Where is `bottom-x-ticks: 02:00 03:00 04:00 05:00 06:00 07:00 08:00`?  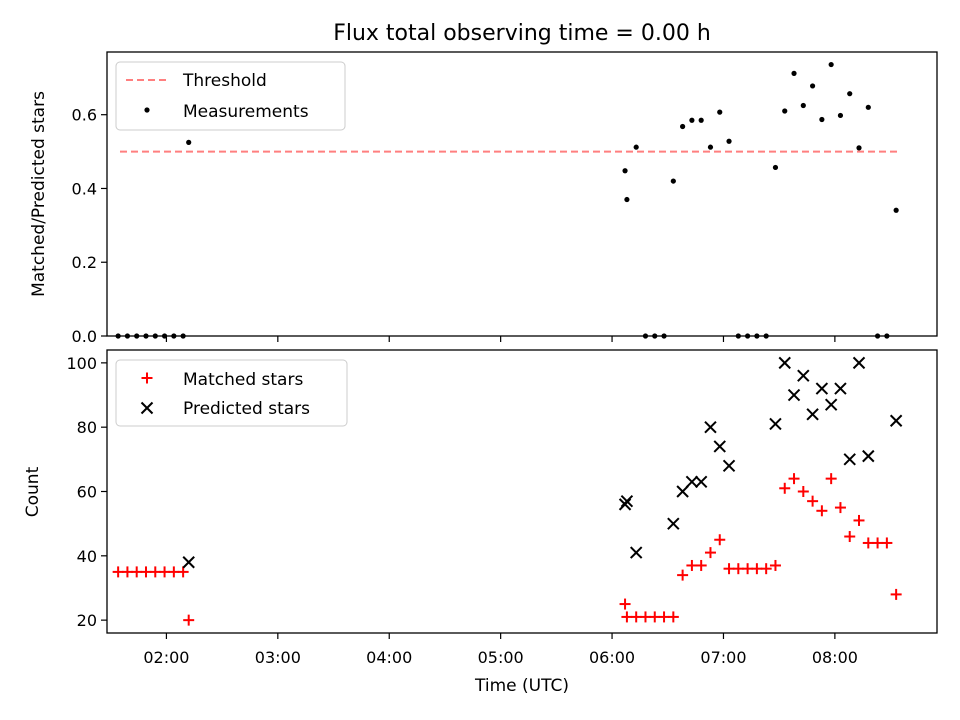 bottom-x-ticks: 02:00 03:00 04:00 05:00 06:00 07:00 08:00 is located at coordinates (500, 650).